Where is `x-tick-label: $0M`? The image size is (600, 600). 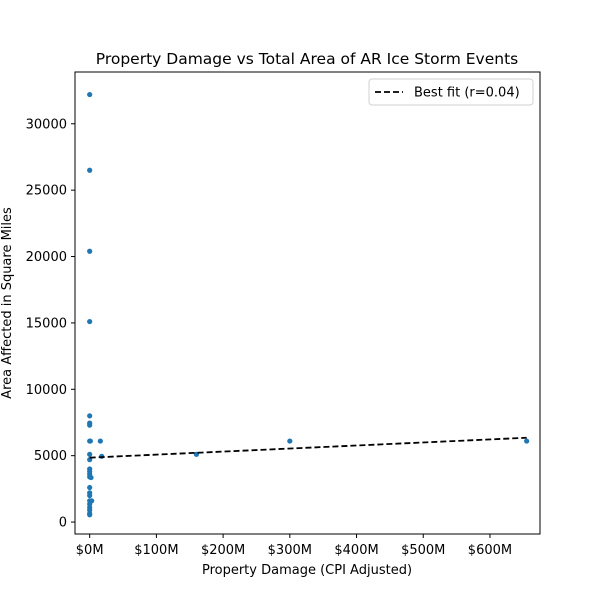 x-tick-label: $0M is located at coordinates (90, 550).